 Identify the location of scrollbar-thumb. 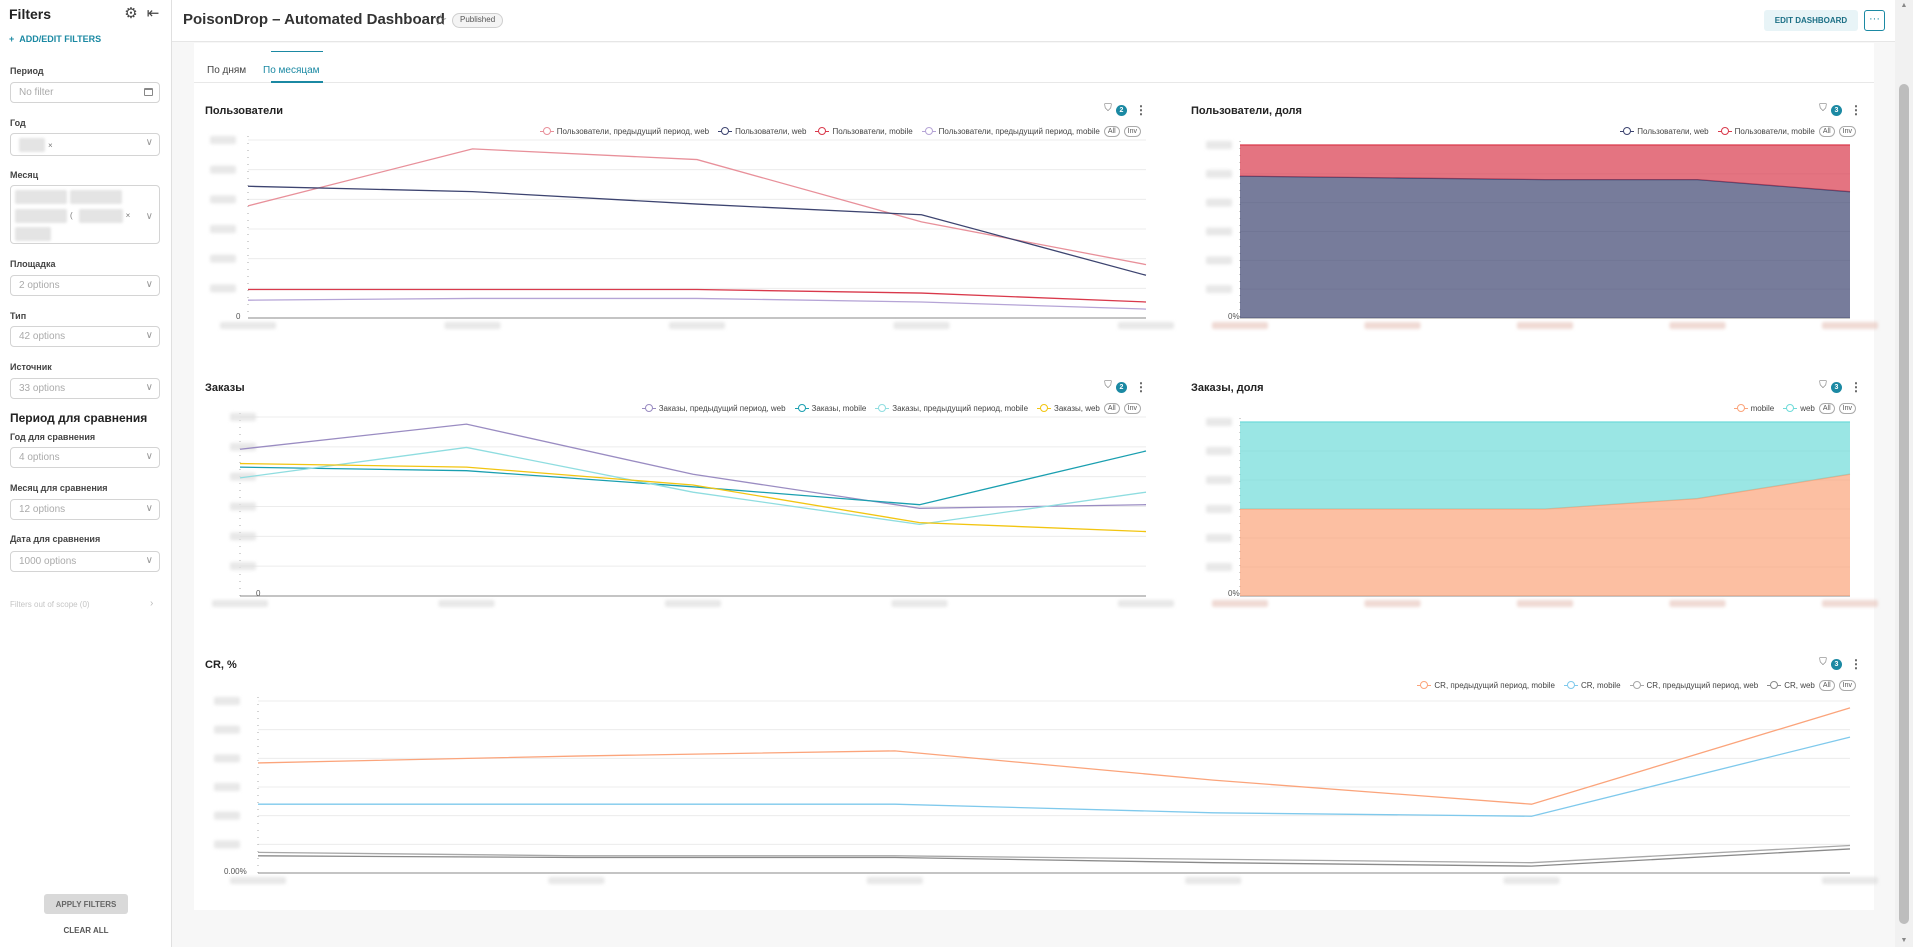
(1904, 504).